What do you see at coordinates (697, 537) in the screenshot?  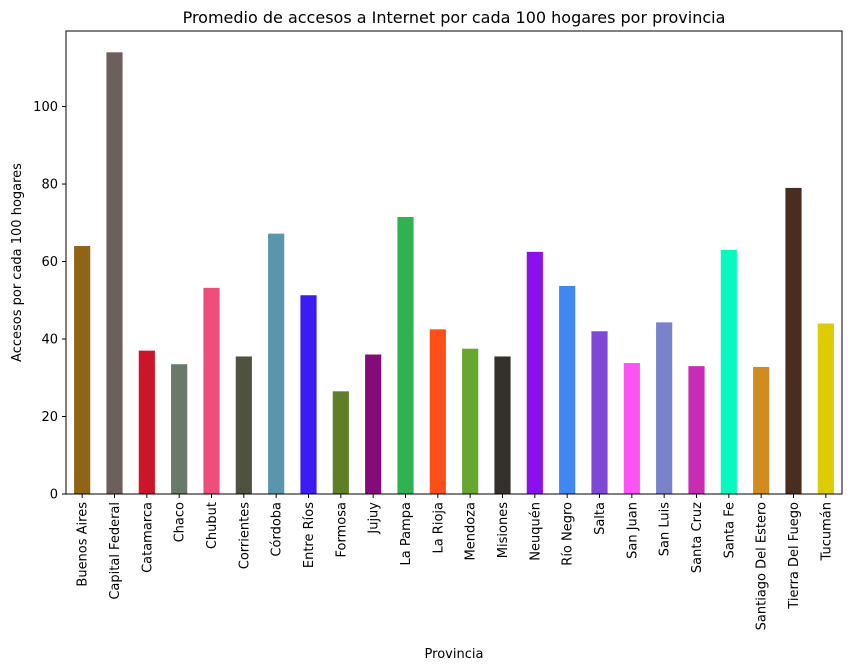 I see `x-tick-label: Santa Cruz` at bounding box center [697, 537].